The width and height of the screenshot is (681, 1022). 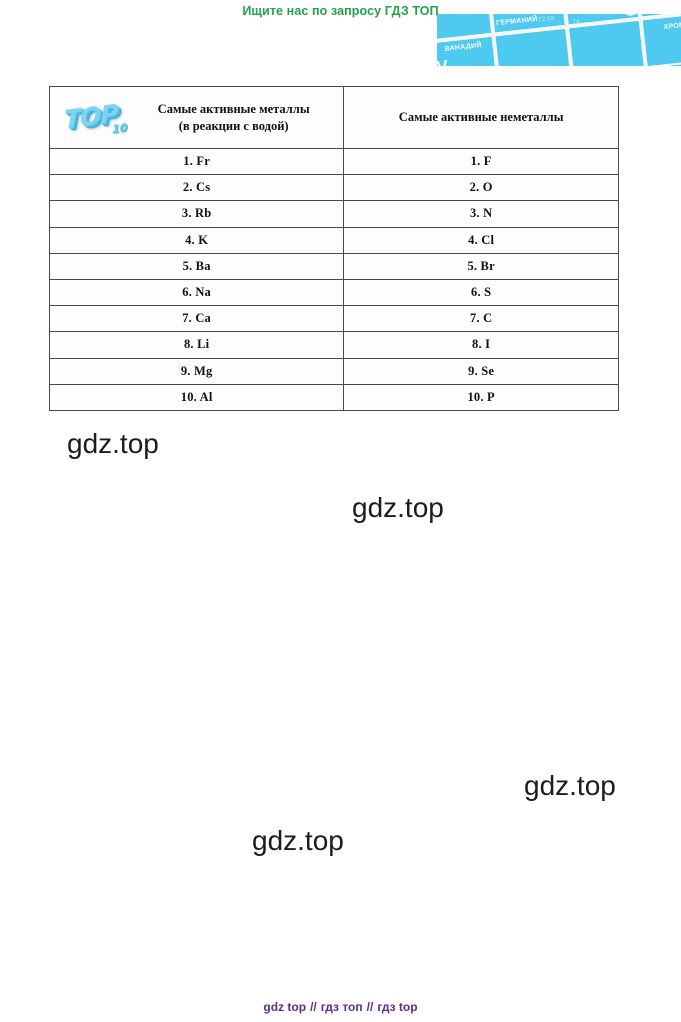 I want to click on watermark-2: gdz.top, so click(x=398, y=507).